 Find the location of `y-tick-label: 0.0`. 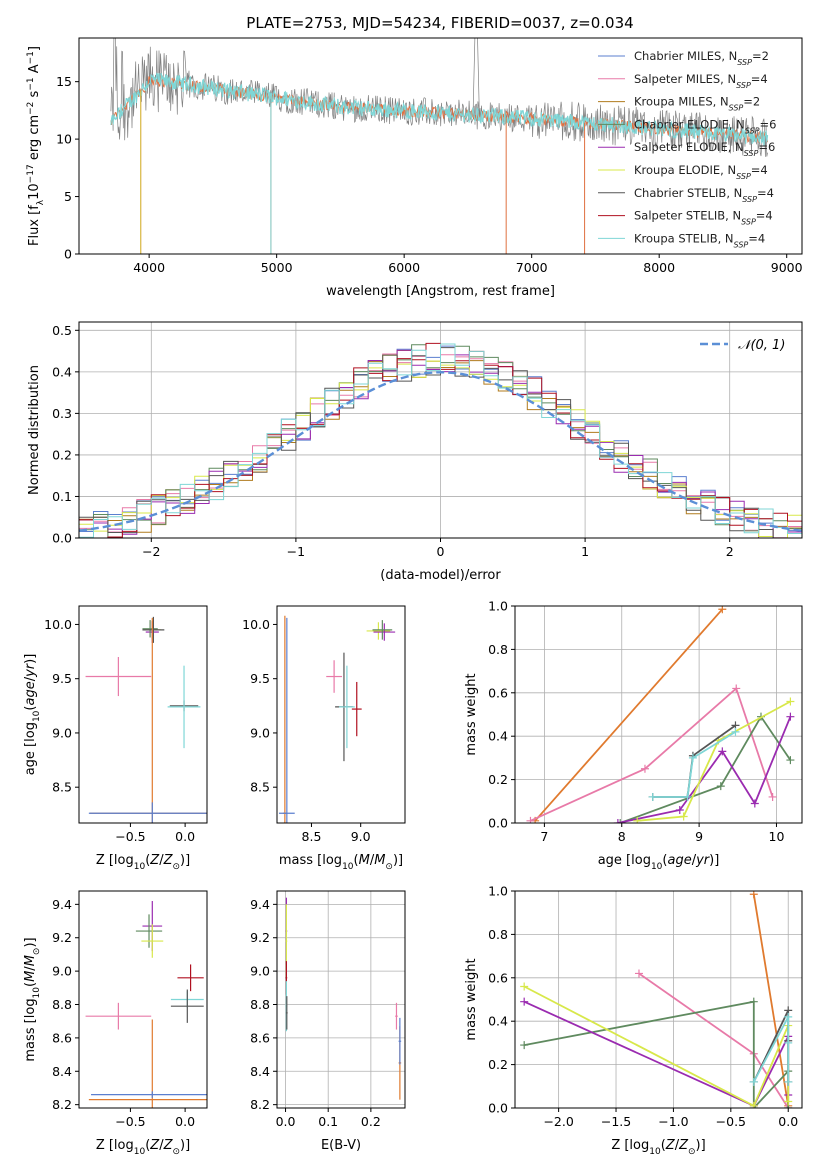

y-tick-label: 0.0 is located at coordinates (498, 823).